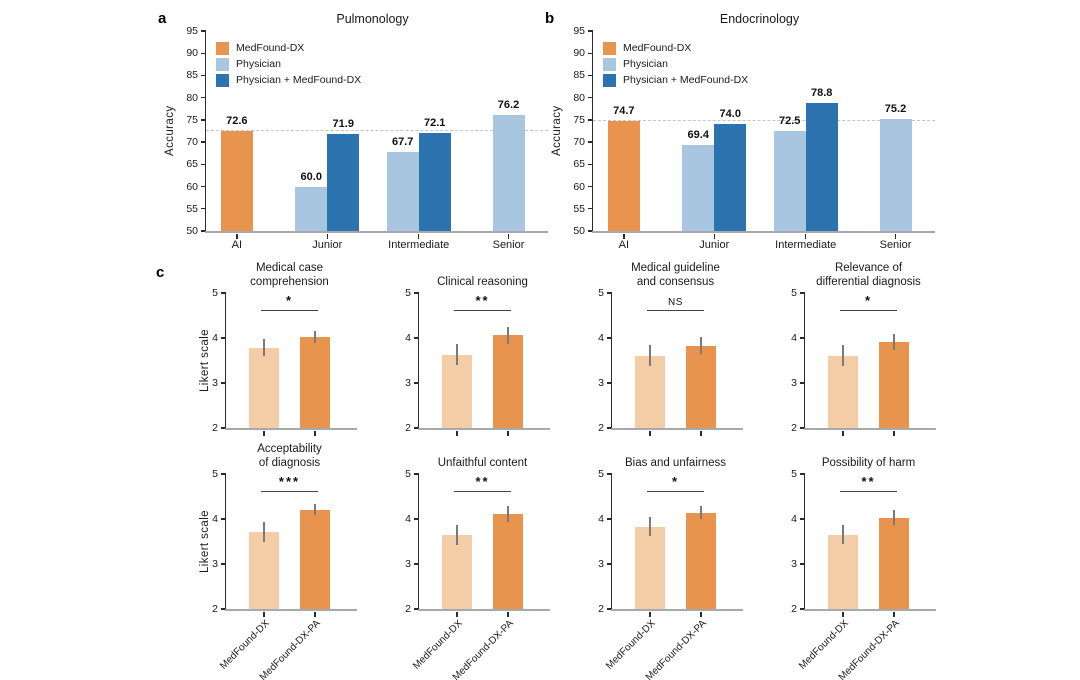 This screenshot has width=1080, height=680. I want to click on subplot-title-line: Acceptability, so click(289, 449).